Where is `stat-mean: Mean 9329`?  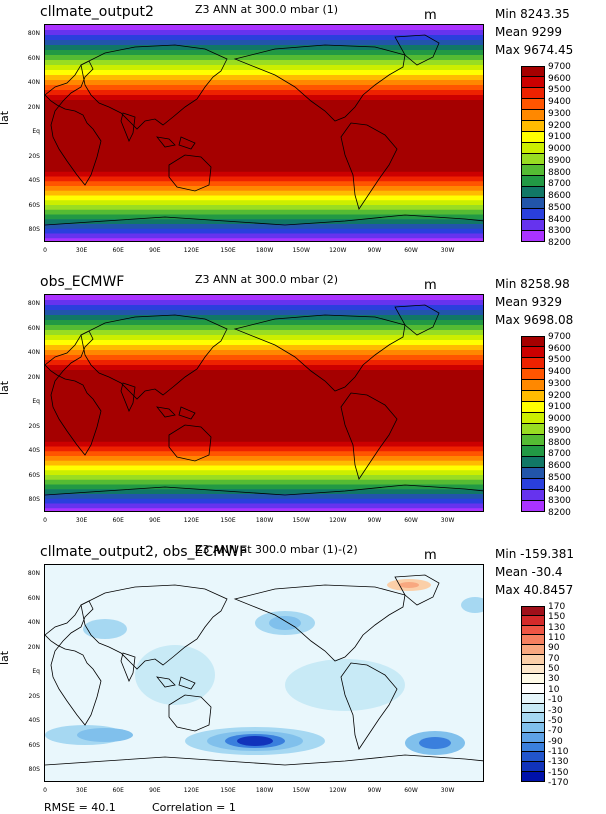
stat-mean: Mean 9329 is located at coordinates (529, 302).